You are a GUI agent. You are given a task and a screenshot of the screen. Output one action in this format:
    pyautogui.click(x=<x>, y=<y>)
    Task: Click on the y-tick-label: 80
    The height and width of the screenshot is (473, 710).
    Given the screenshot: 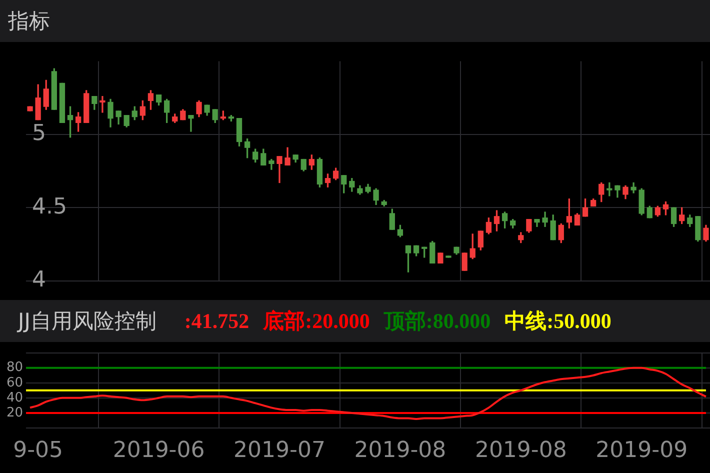 What is the action you would take?
    pyautogui.click(x=14, y=368)
    